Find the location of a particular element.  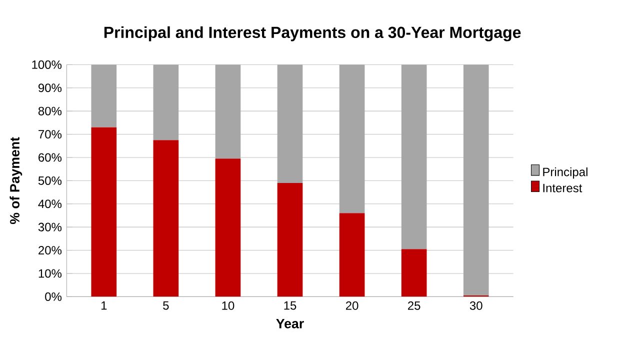

legend-label: Interest is located at coordinates (562, 188).